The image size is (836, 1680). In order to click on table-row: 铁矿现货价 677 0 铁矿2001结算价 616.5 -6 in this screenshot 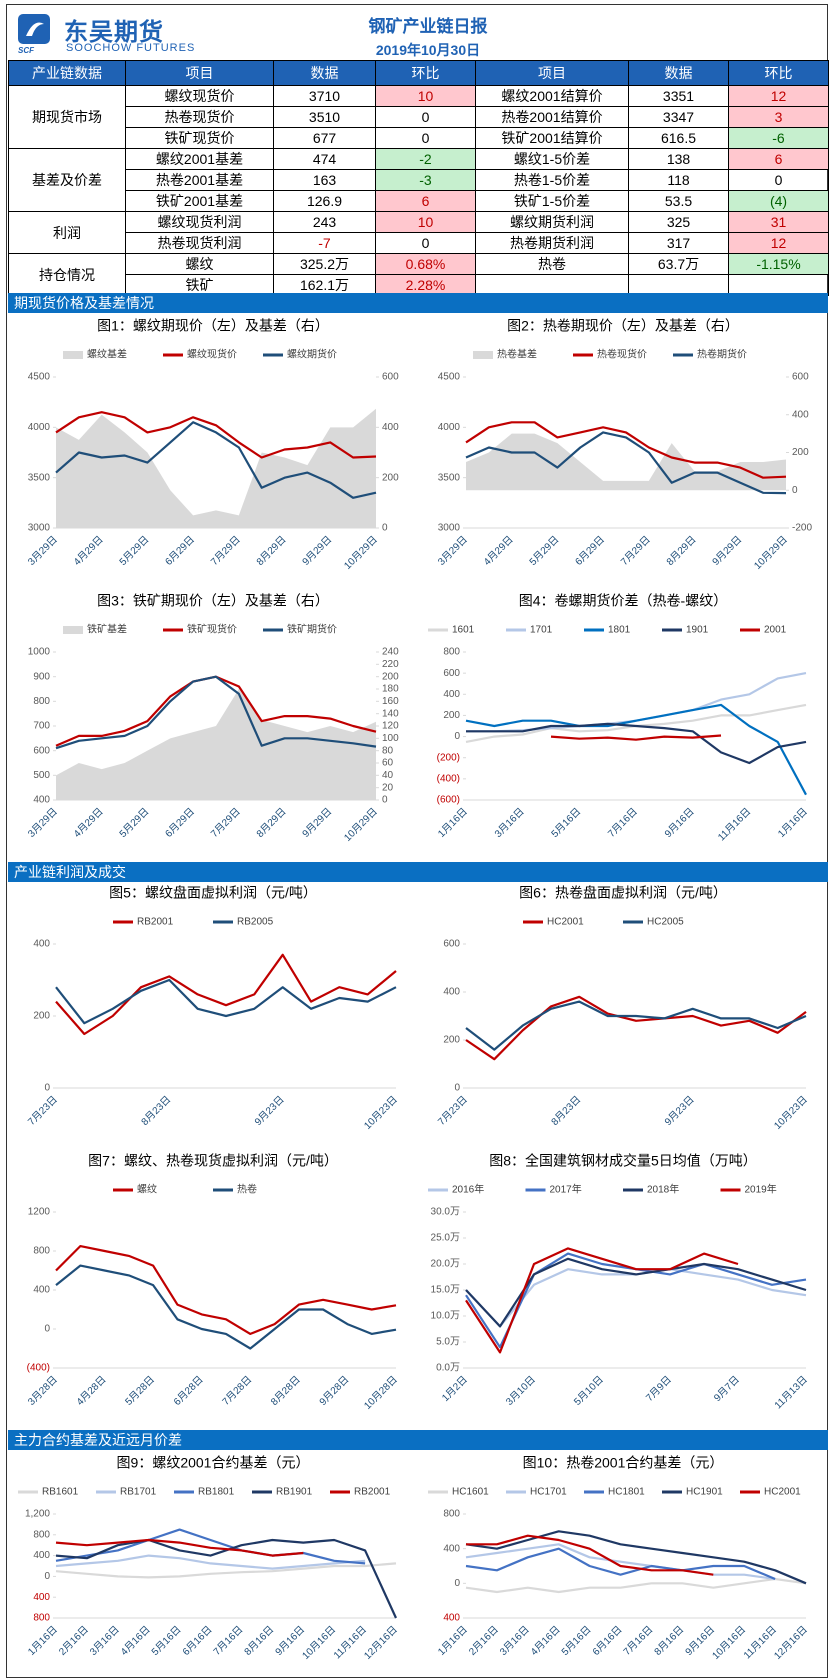, I will do `click(419, 138)`.